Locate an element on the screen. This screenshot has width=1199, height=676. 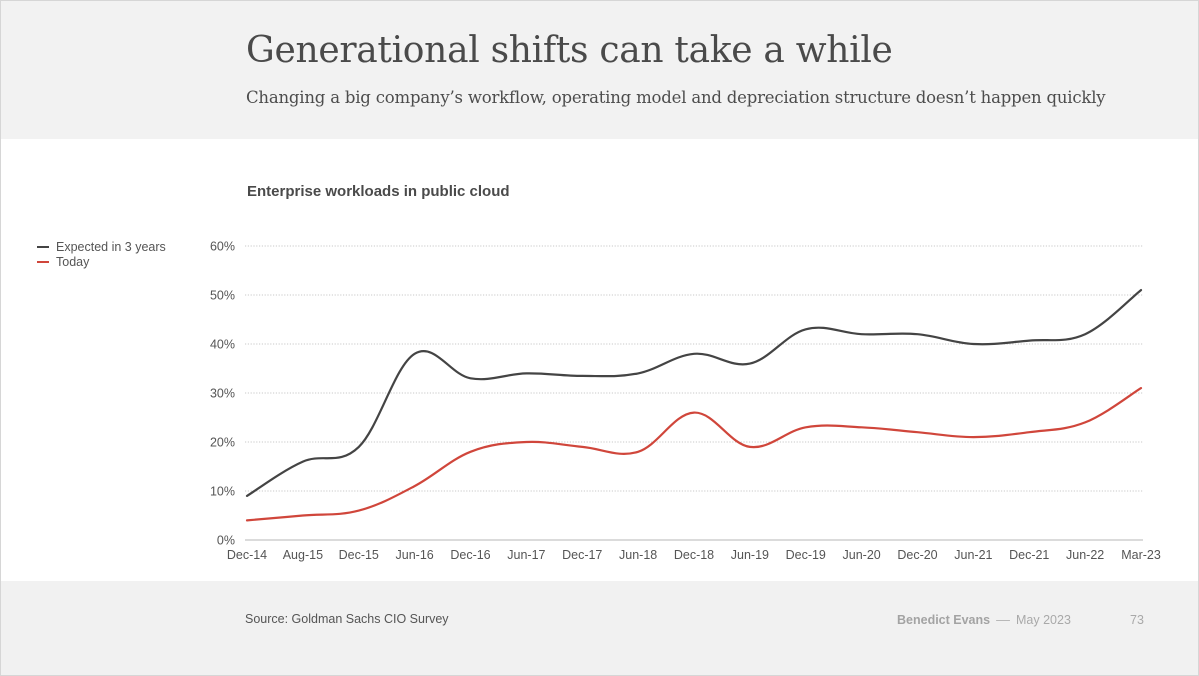
x-tick-label: Aug-15 is located at coordinates (303, 555).